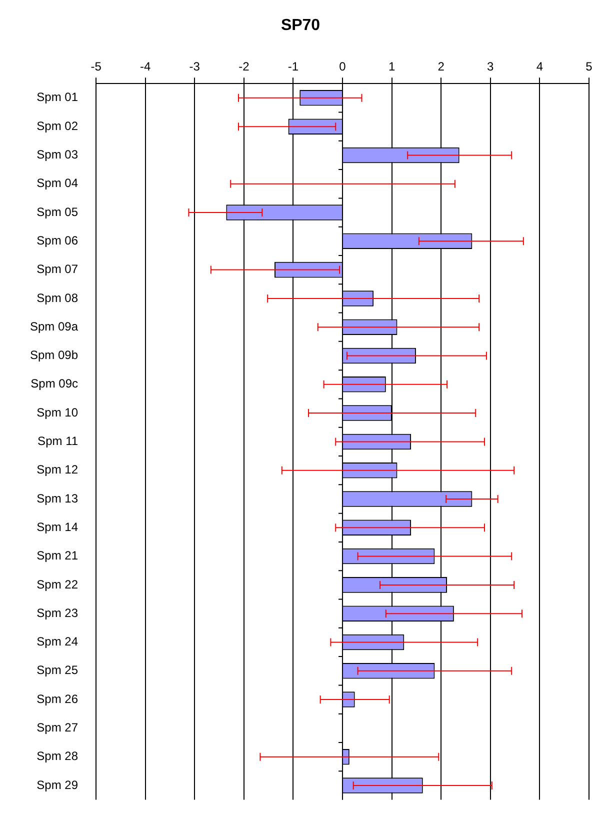  What do you see at coordinates (54, 326) in the screenshot?
I see `y-tick-label: Spm 09a` at bounding box center [54, 326].